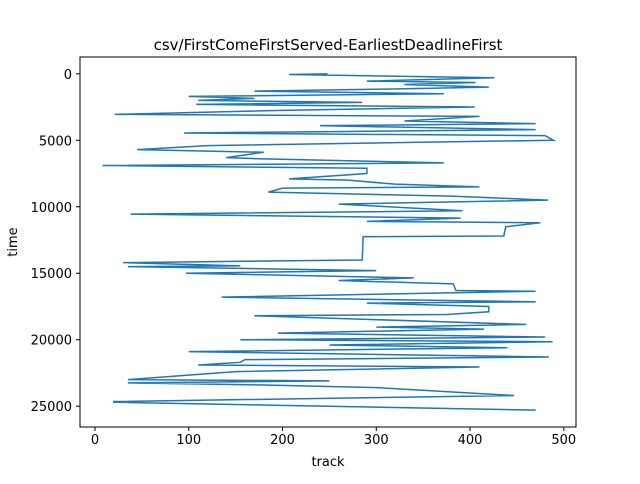 This screenshot has height=484, width=640. What do you see at coordinates (95, 440) in the screenshot?
I see `x-tick-label: 0` at bounding box center [95, 440].